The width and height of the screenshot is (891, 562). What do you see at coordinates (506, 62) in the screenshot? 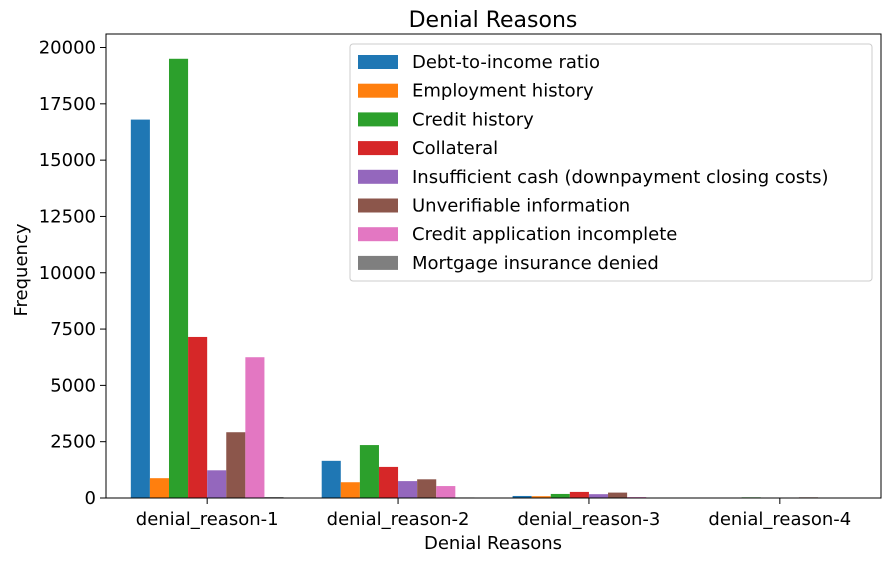
I see `legend-label: Debt-to-income ratio` at bounding box center [506, 62].